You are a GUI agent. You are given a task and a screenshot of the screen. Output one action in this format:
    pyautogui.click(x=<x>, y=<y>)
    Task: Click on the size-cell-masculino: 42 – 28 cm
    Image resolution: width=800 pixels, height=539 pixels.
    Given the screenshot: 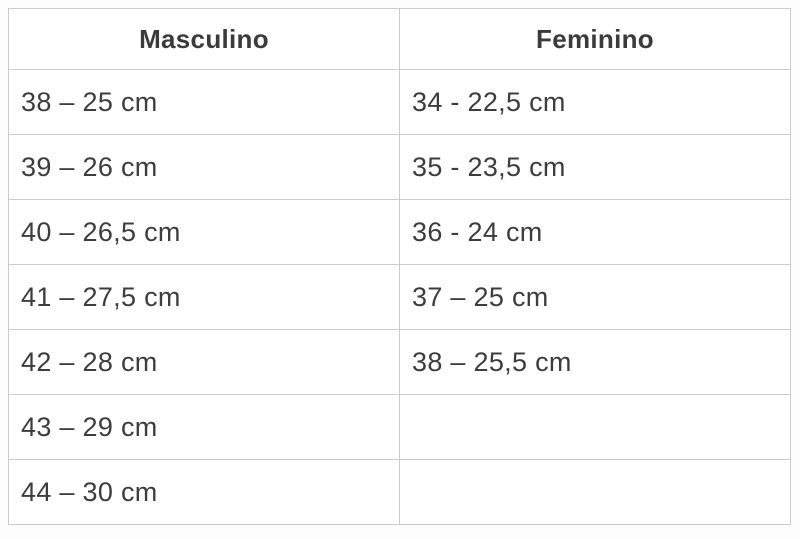 What is the action you would take?
    pyautogui.click(x=204, y=362)
    